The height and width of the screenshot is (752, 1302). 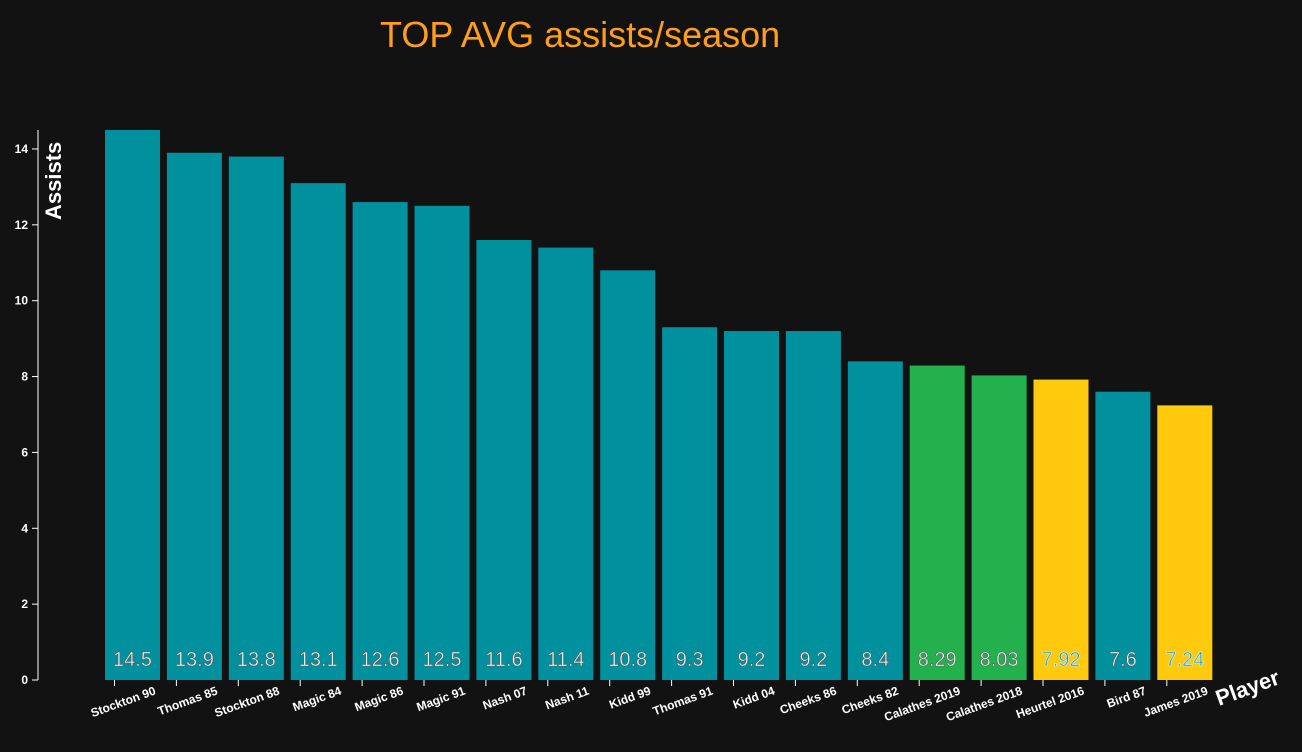 What do you see at coordinates (1061, 660) in the screenshot?
I see `bar-value-label: 7.92` at bounding box center [1061, 660].